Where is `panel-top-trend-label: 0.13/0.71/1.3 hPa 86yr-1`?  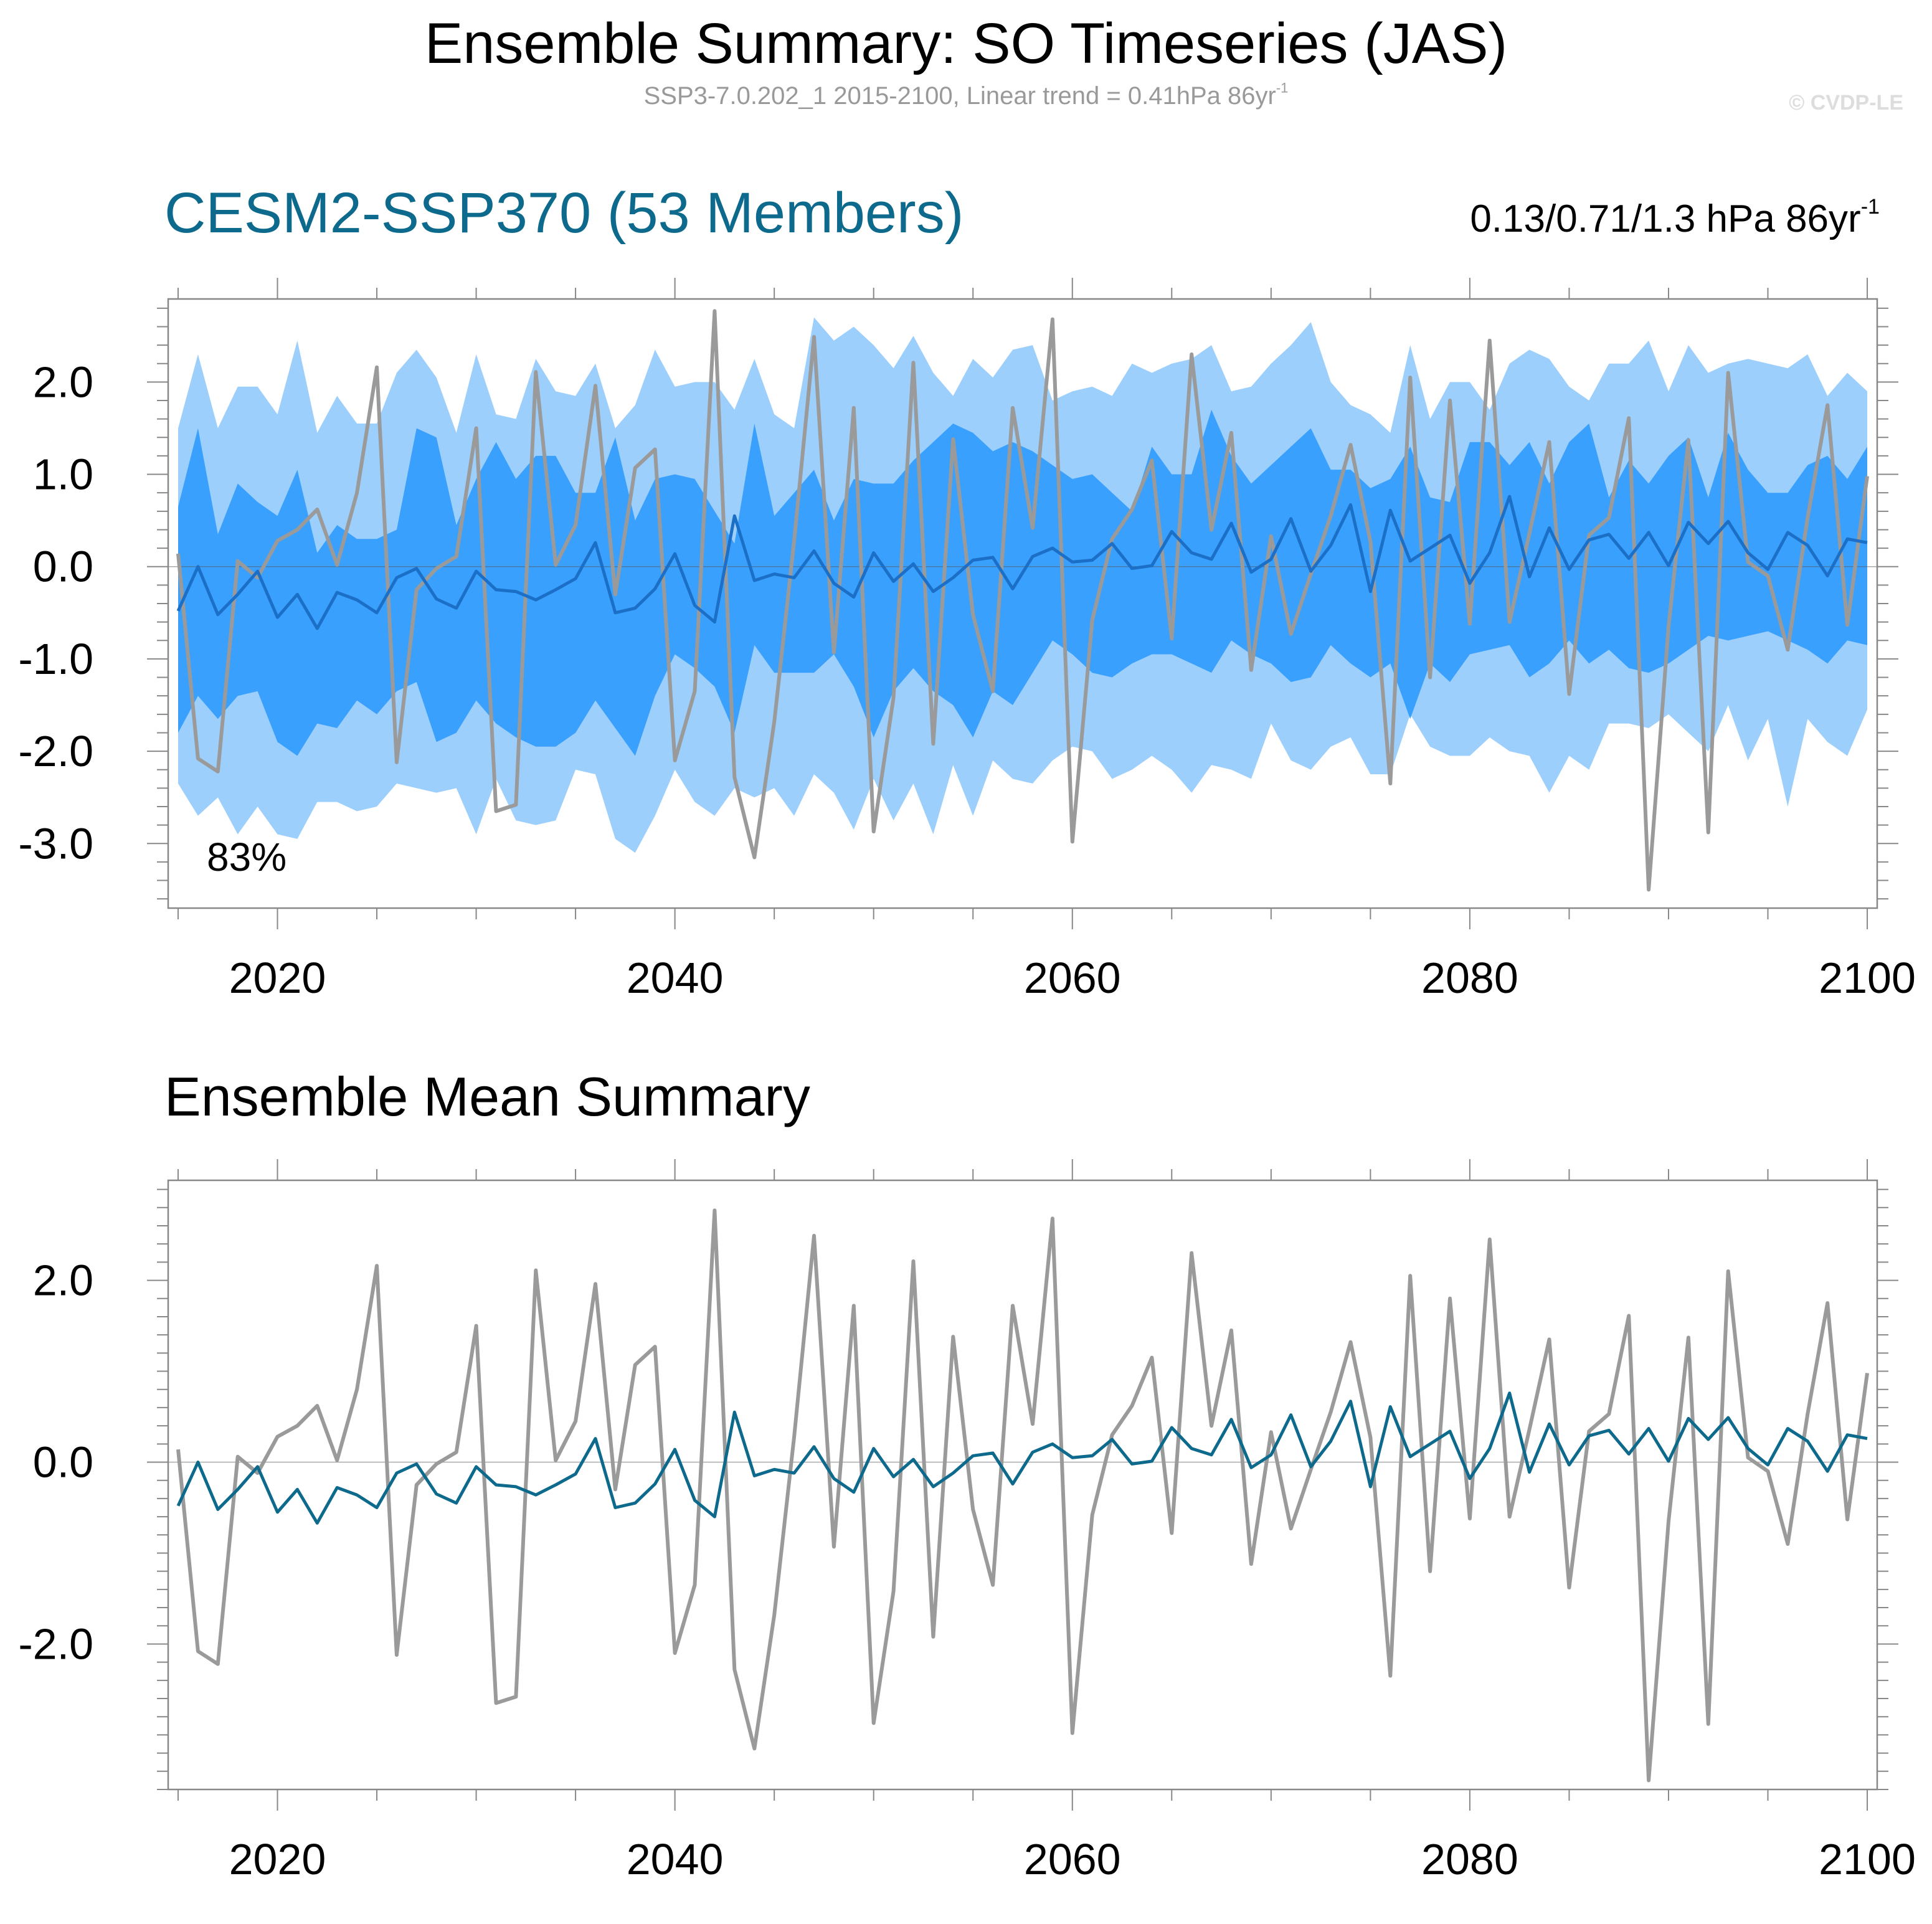 panel-top-trend-label: 0.13/0.71/1.3 hPa 86yr-1 is located at coordinates (1675, 218).